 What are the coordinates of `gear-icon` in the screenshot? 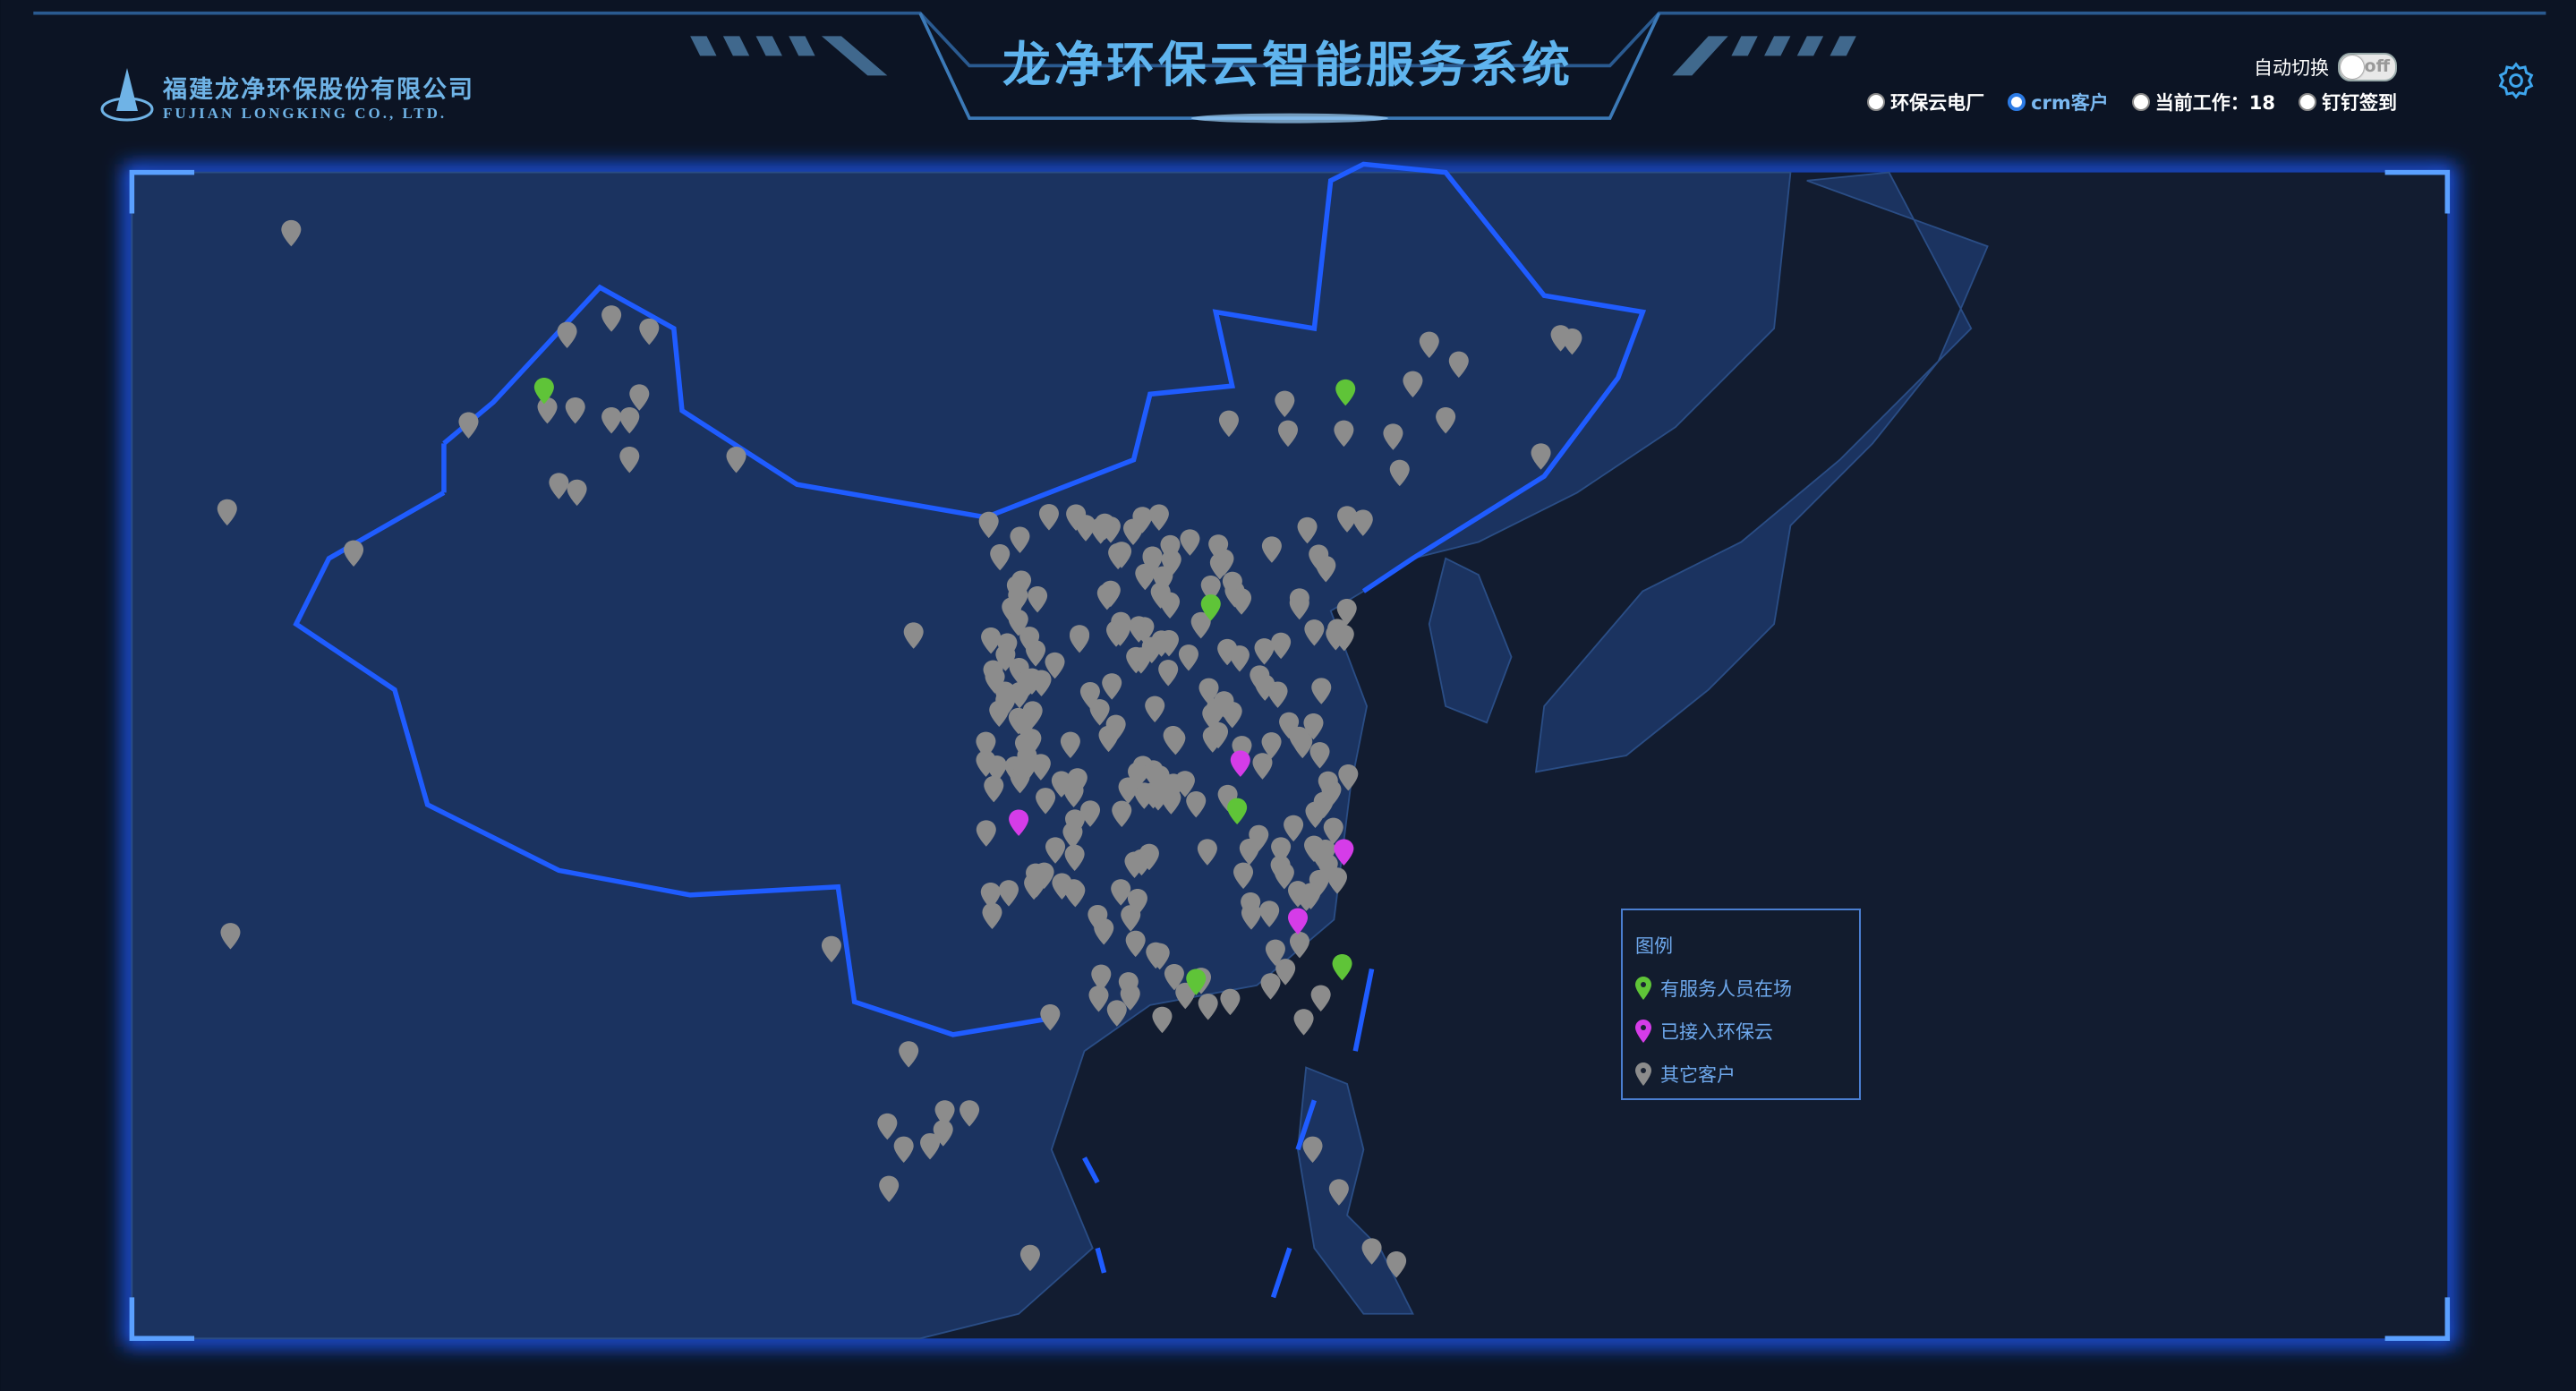 It's located at (2516, 80).